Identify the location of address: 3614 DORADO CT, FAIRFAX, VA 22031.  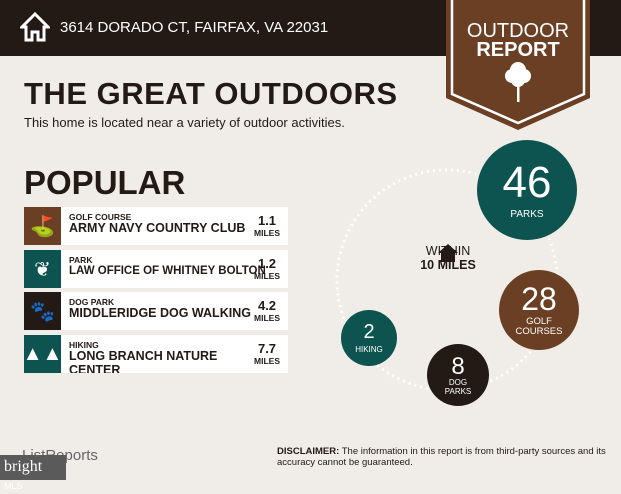
(194, 27).